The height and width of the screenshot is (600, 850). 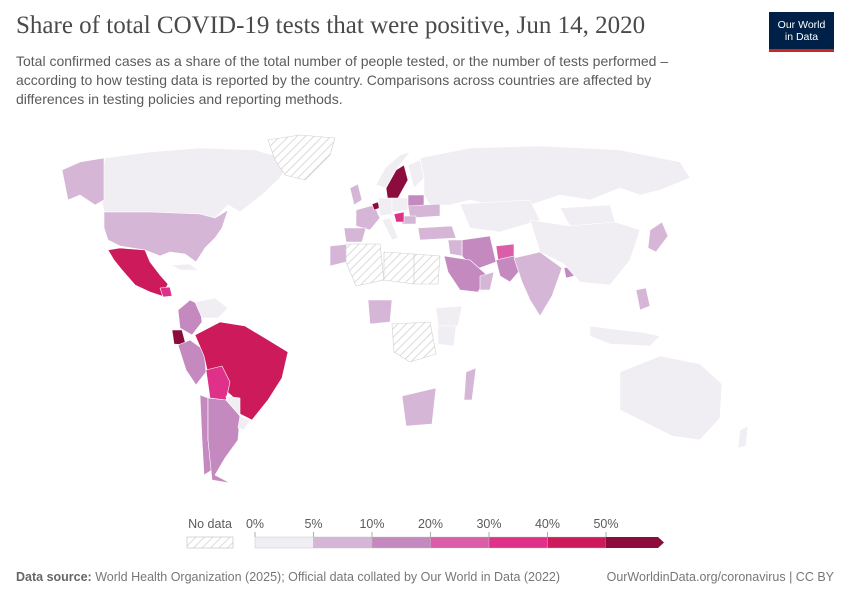 I want to click on country-russia: Russia: 0-5%, so click(x=555, y=175).